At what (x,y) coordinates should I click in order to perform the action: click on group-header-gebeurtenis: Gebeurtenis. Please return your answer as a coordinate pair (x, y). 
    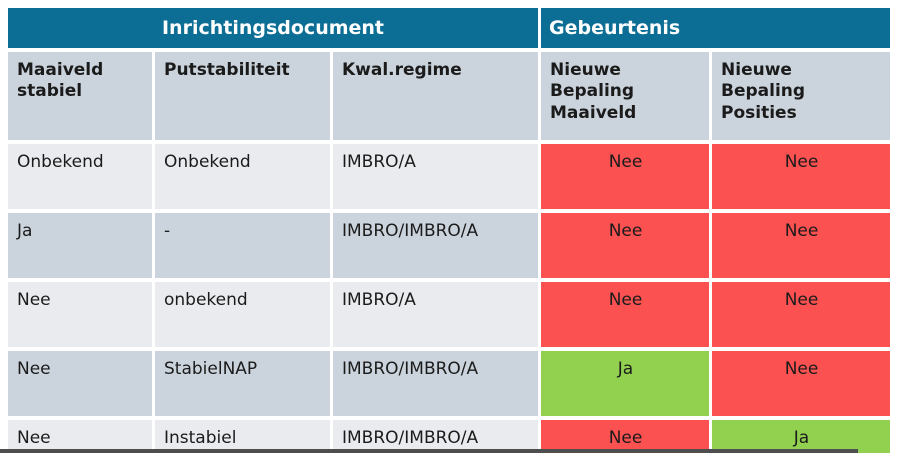
    Looking at the image, I should click on (716, 28).